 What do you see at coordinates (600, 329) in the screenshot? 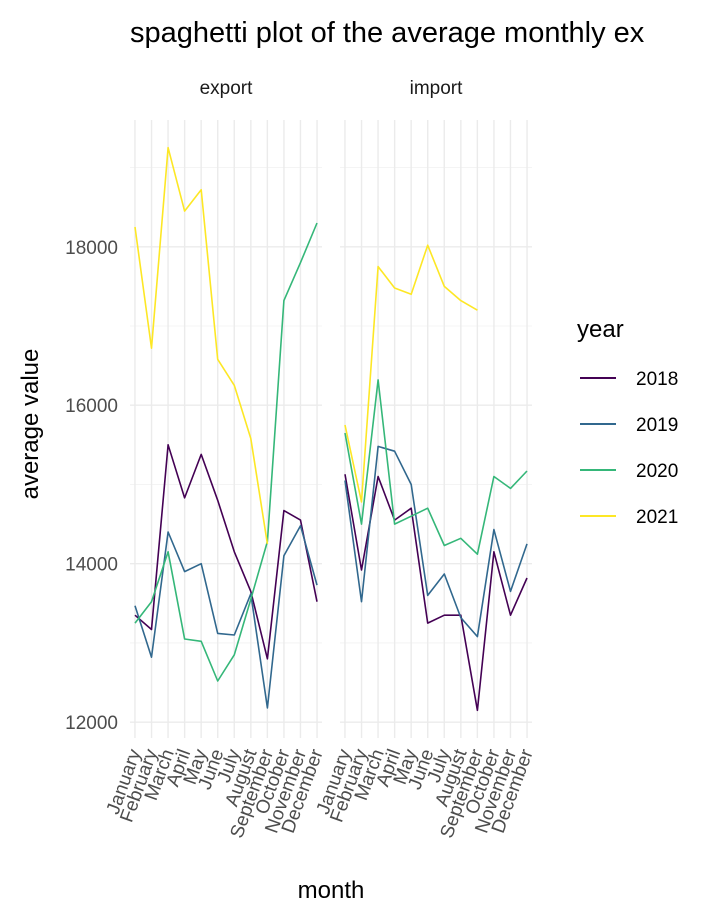
I see `legend-title: year` at bounding box center [600, 329].